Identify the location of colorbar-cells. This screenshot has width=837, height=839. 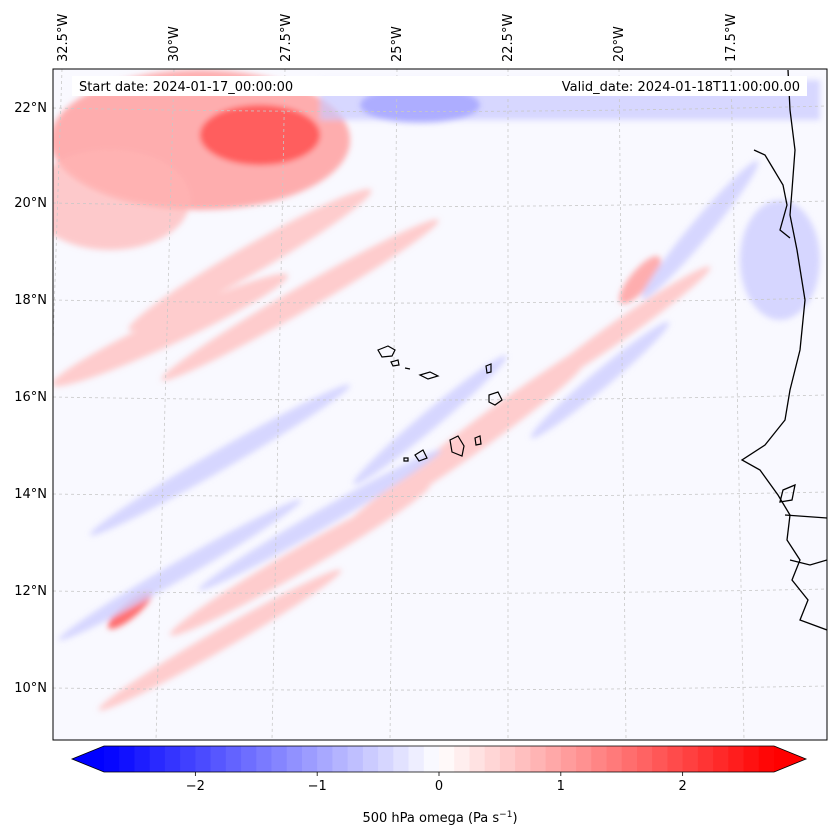
(439, 759).